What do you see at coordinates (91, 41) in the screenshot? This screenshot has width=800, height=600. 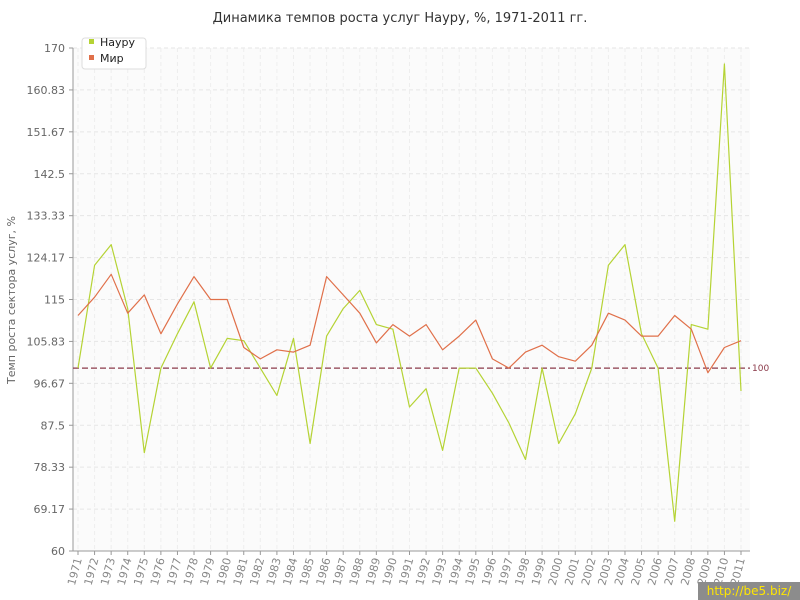 I see `legend-swatch-nauru` at bounding box center [91, 41].